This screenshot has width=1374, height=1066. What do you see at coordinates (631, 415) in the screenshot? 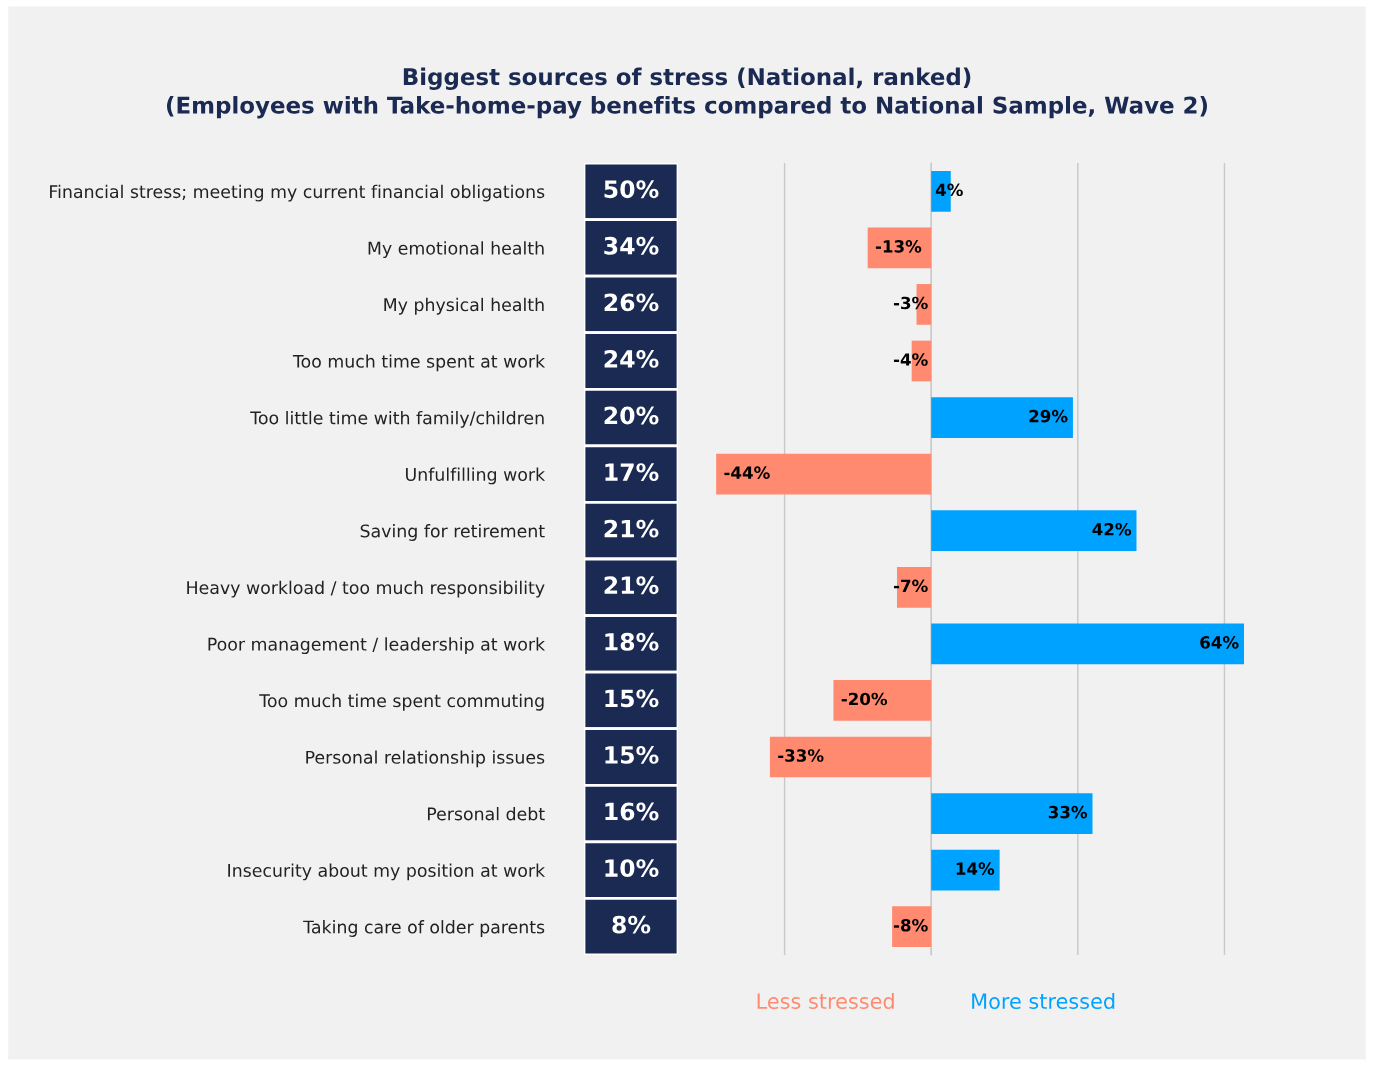
I see `text: 20%` at bounding box center [631, 415].